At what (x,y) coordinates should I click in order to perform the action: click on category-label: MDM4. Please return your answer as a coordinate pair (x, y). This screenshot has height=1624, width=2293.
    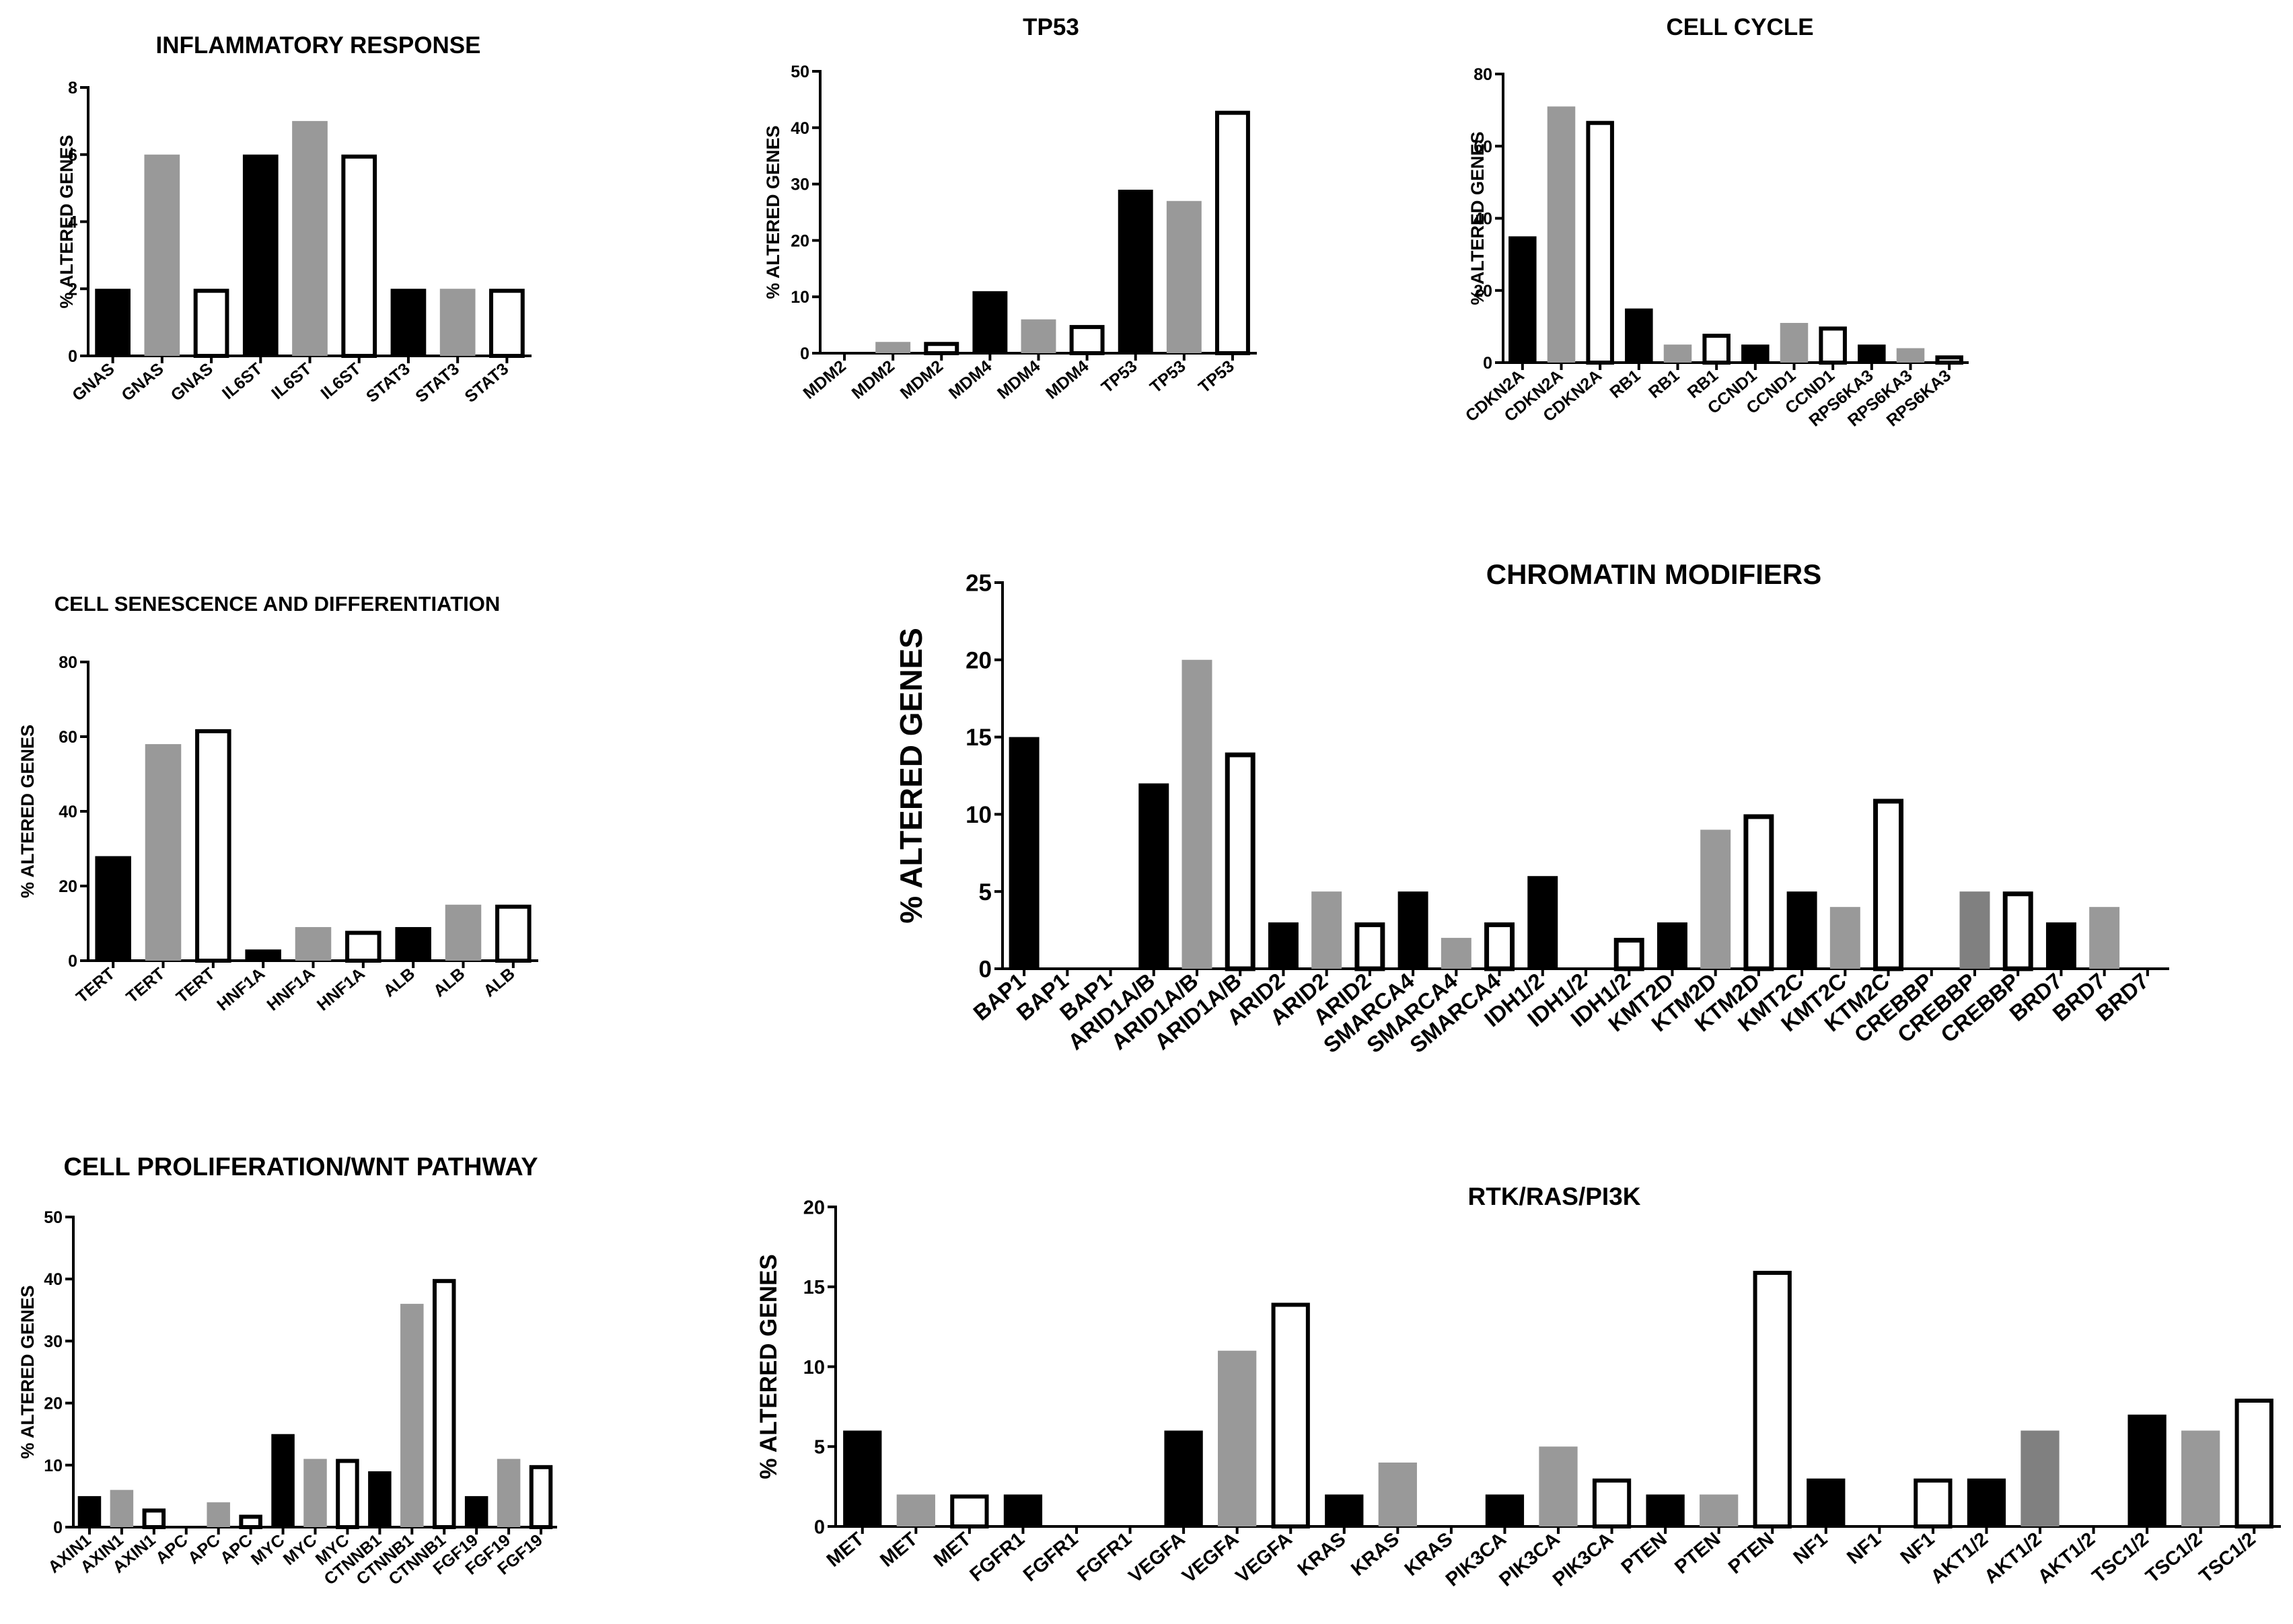
    Looking at the image, I should click on (1067, 380).